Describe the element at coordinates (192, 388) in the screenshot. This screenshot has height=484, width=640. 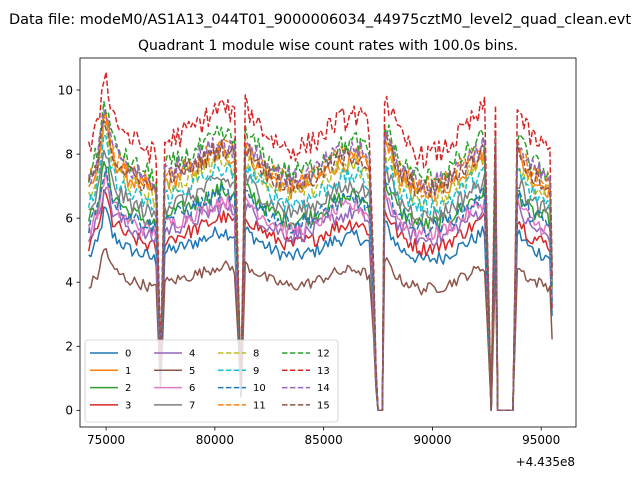
I see `legend-label-6: 6` at that location.